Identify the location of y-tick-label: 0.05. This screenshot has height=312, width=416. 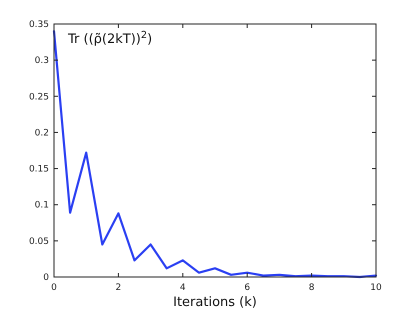
(38, 241).